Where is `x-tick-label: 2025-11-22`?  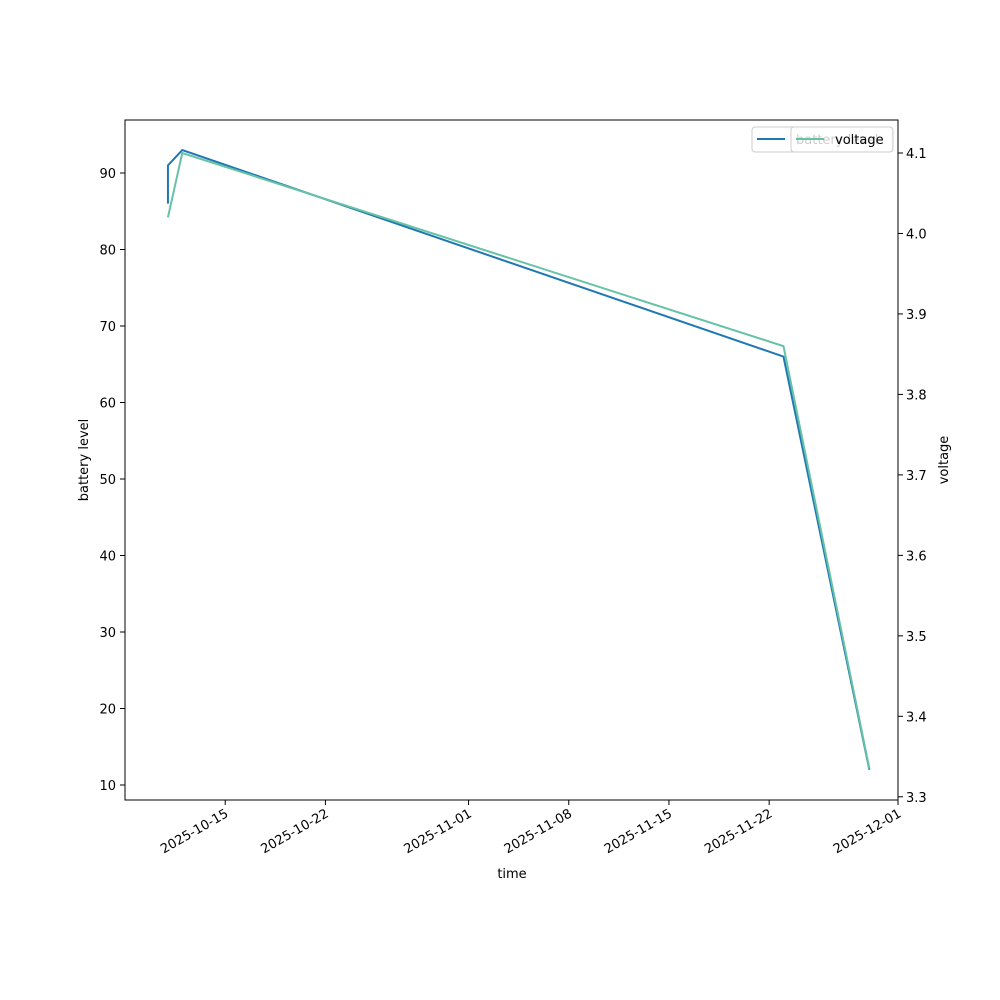
x-tick-label: 2025-11-22 is located at coordinates (738, 831).